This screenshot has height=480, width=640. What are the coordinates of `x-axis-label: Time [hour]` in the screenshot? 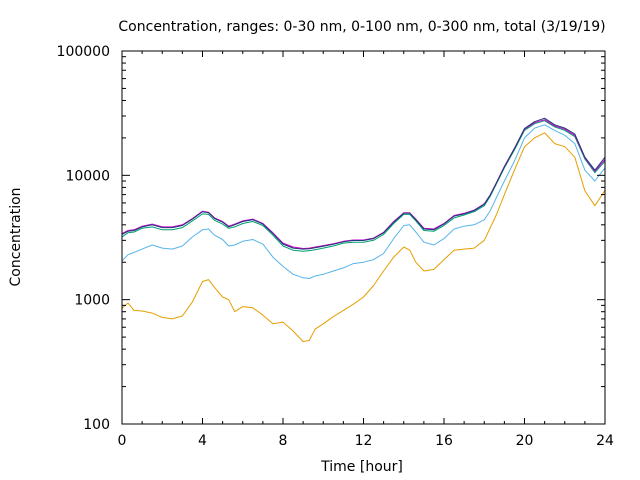 It's located at (361, 467).